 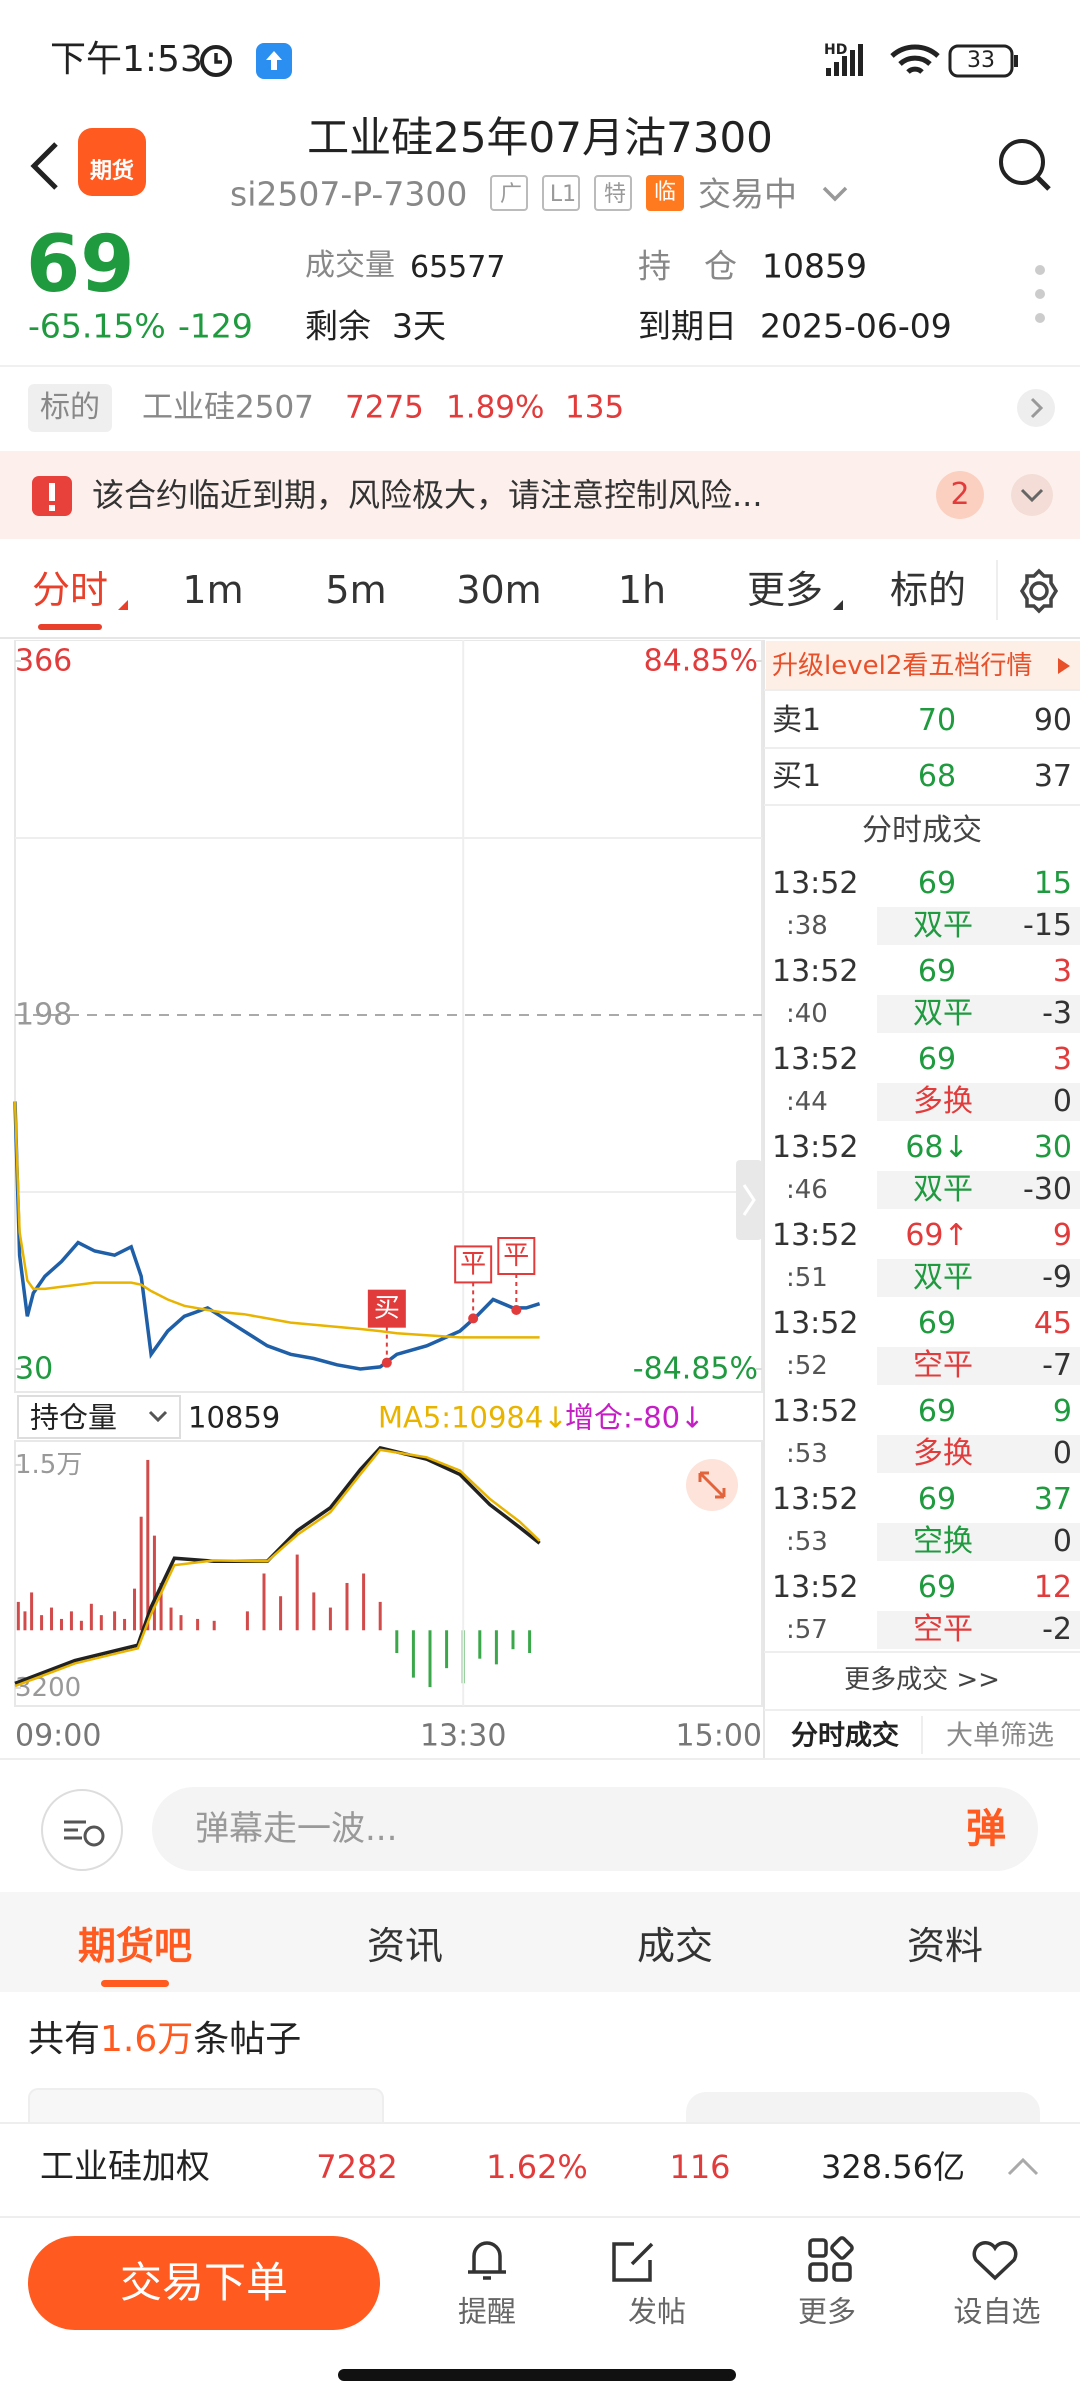 I want to click on underlying-arrow, so click(x=1036, y=408).